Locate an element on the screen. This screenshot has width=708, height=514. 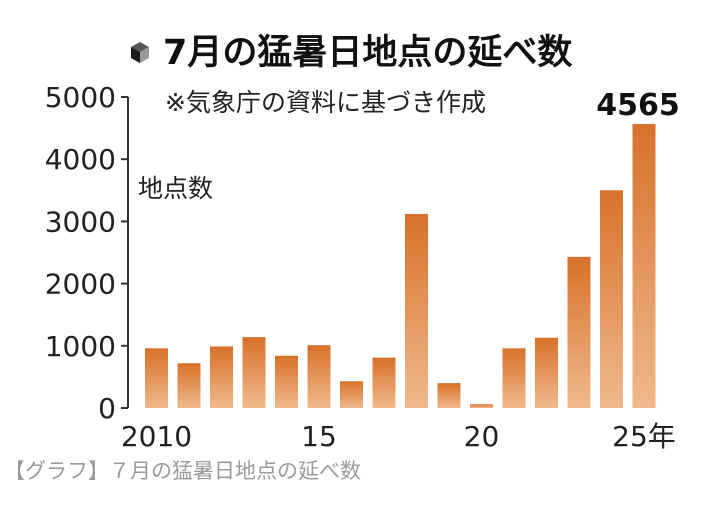
bar-2023 is located at coordinates (579, 332).